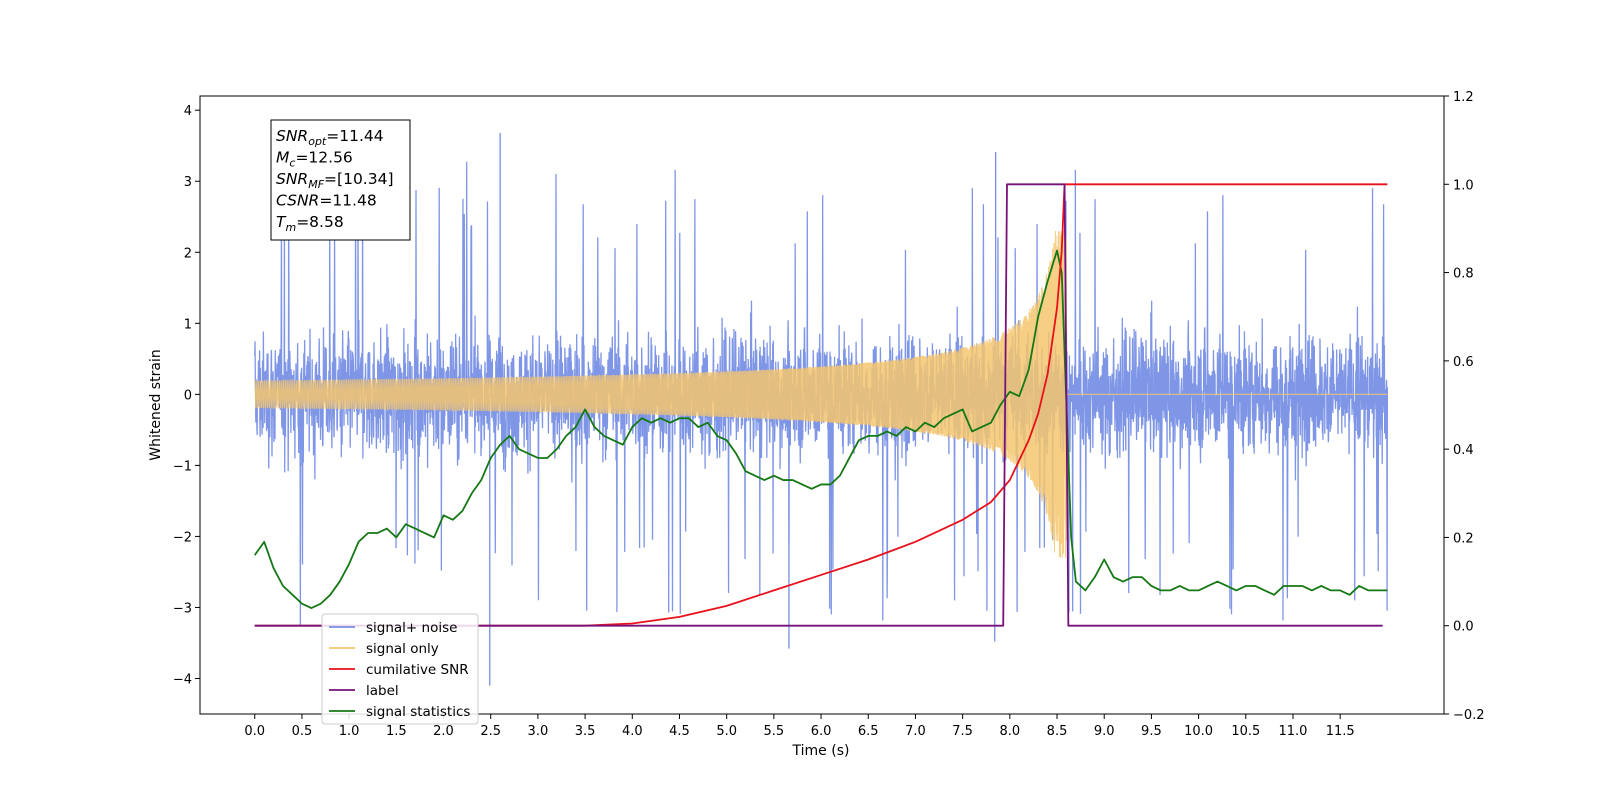 Image resolution: width=1600 pixels, height=800 pixels. I want to click on annotation-line: Tm=8.58, so click(310, 223).